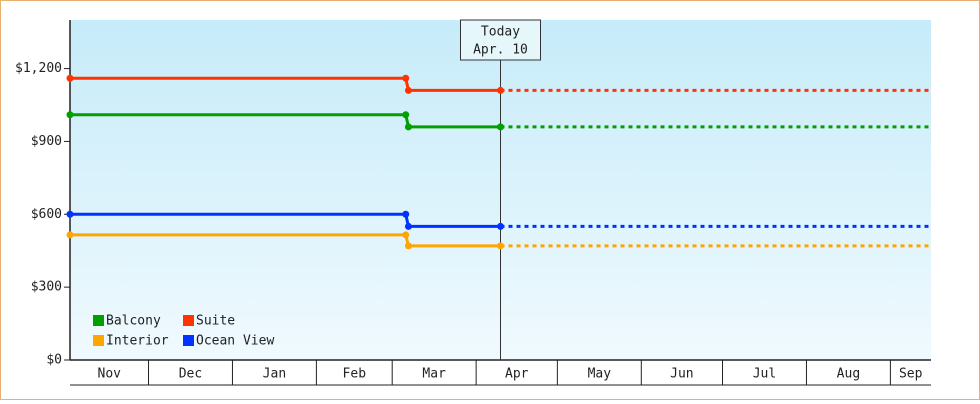  What do you see at coordinates (38, 68) in the screenshot?
I see `y-tick-label: $1,200` at bounding box center [38, 68].